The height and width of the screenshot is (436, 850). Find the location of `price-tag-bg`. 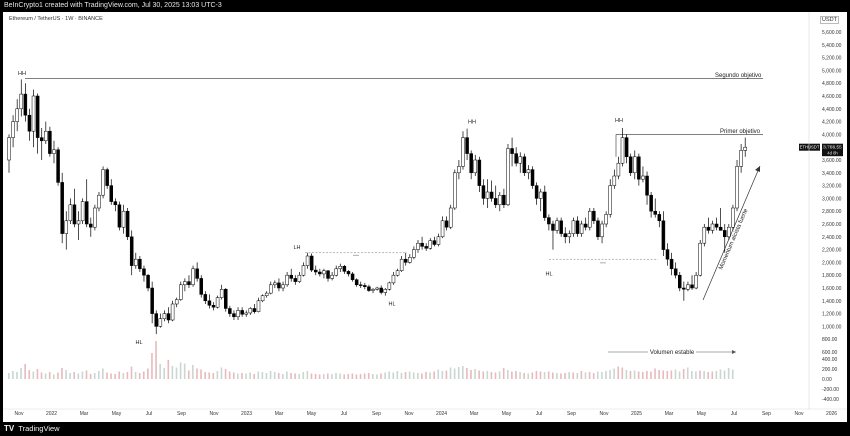

price-tag-bg is located at coordinates (832, 150).